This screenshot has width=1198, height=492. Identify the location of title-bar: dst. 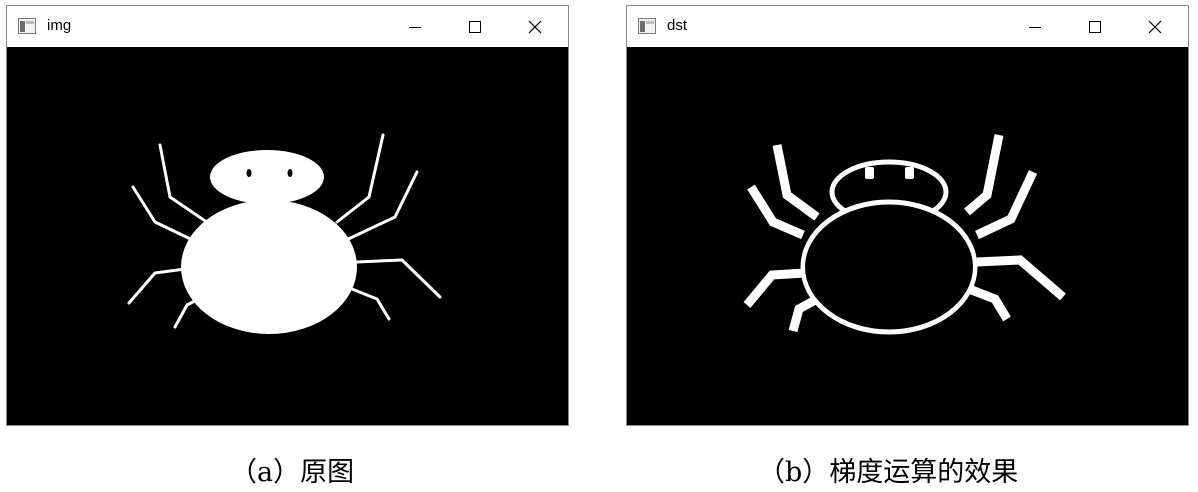
(907, 26).